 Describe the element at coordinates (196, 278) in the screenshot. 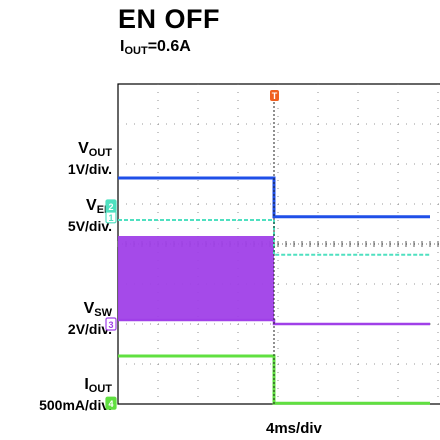

I see `vsw-switching-band` at that location.